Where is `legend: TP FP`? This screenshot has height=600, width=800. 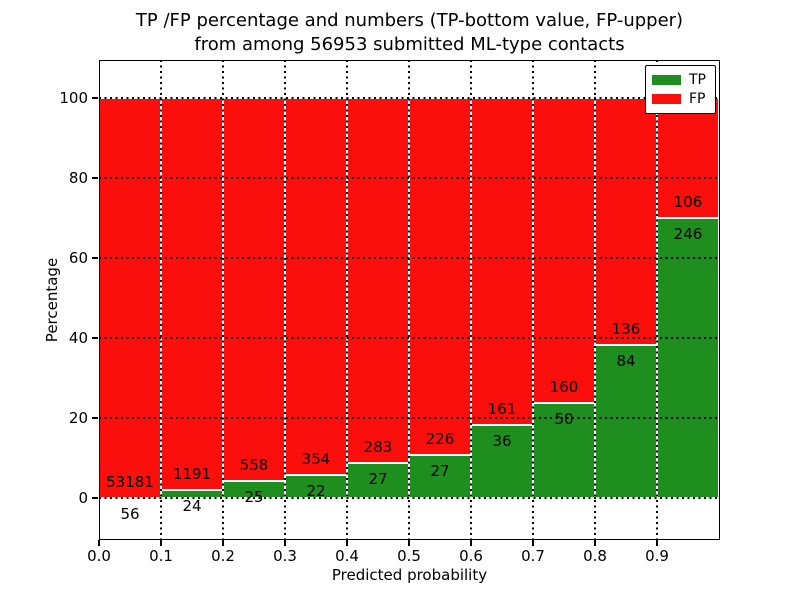
legend: TP FP is located at coordinates (680, 89).